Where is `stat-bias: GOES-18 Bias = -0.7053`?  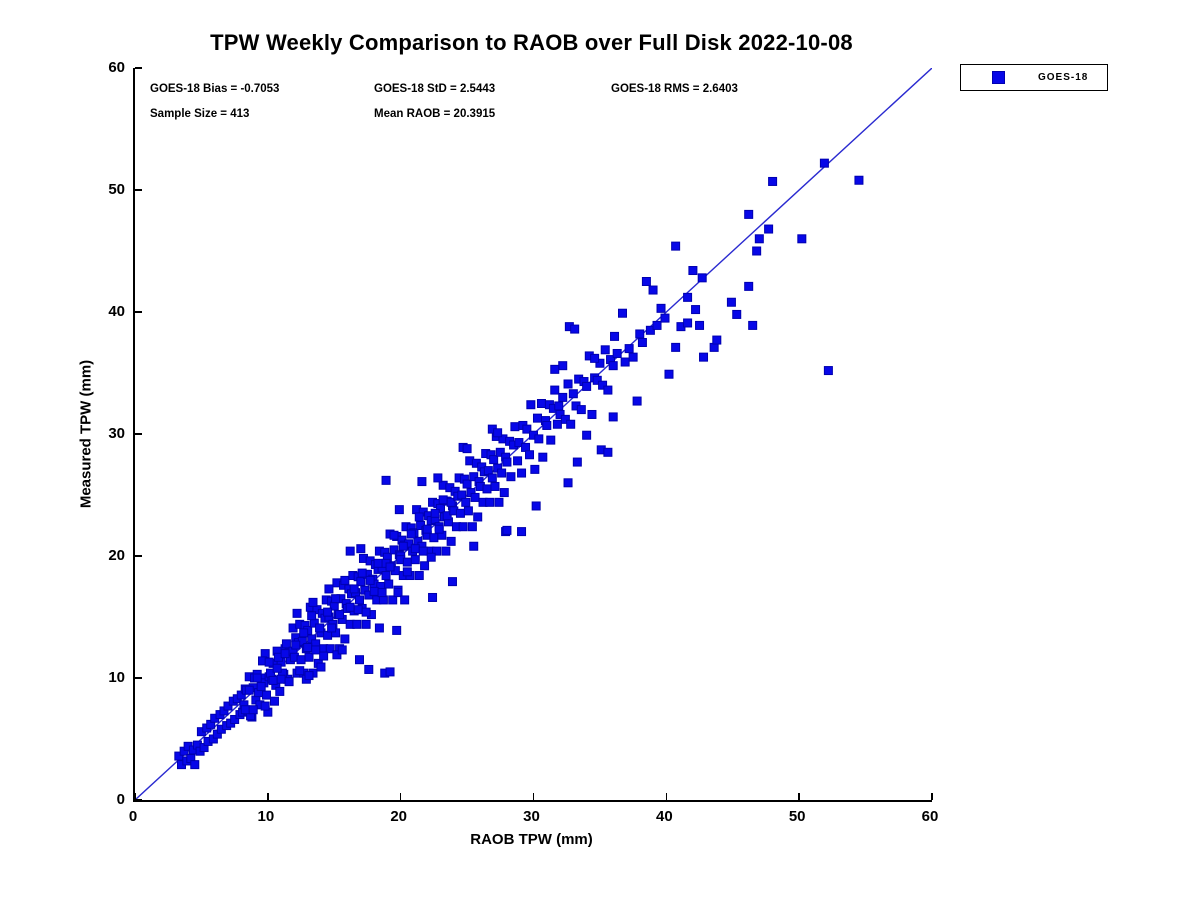 stat-bias: GOES-18 Bias = -0.7053 is located at coordinates (215, 89).